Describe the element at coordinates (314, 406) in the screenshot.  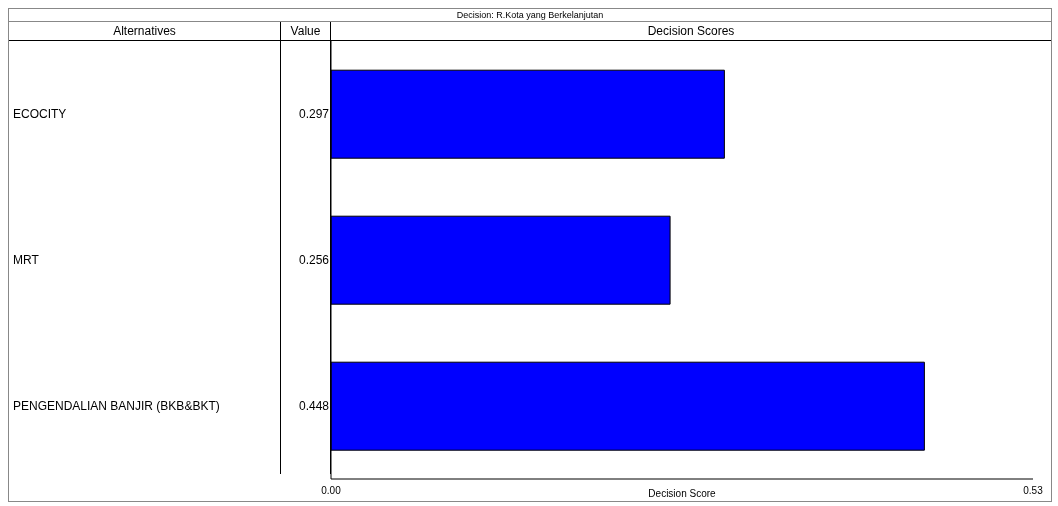
I see `data-label: 0.448` at that location.